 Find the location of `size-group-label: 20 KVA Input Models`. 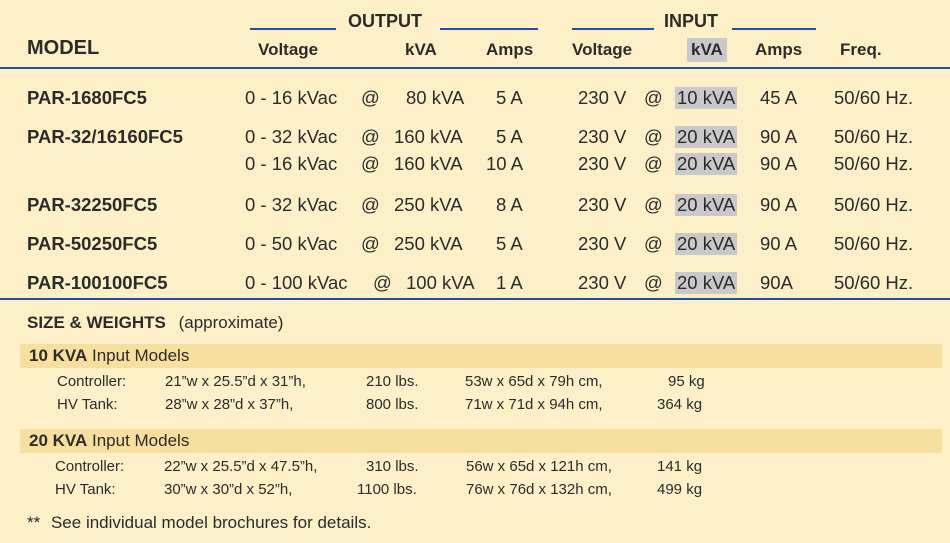

size-group-label: 20 KVA Input Models is located at coordinates (109, 441).